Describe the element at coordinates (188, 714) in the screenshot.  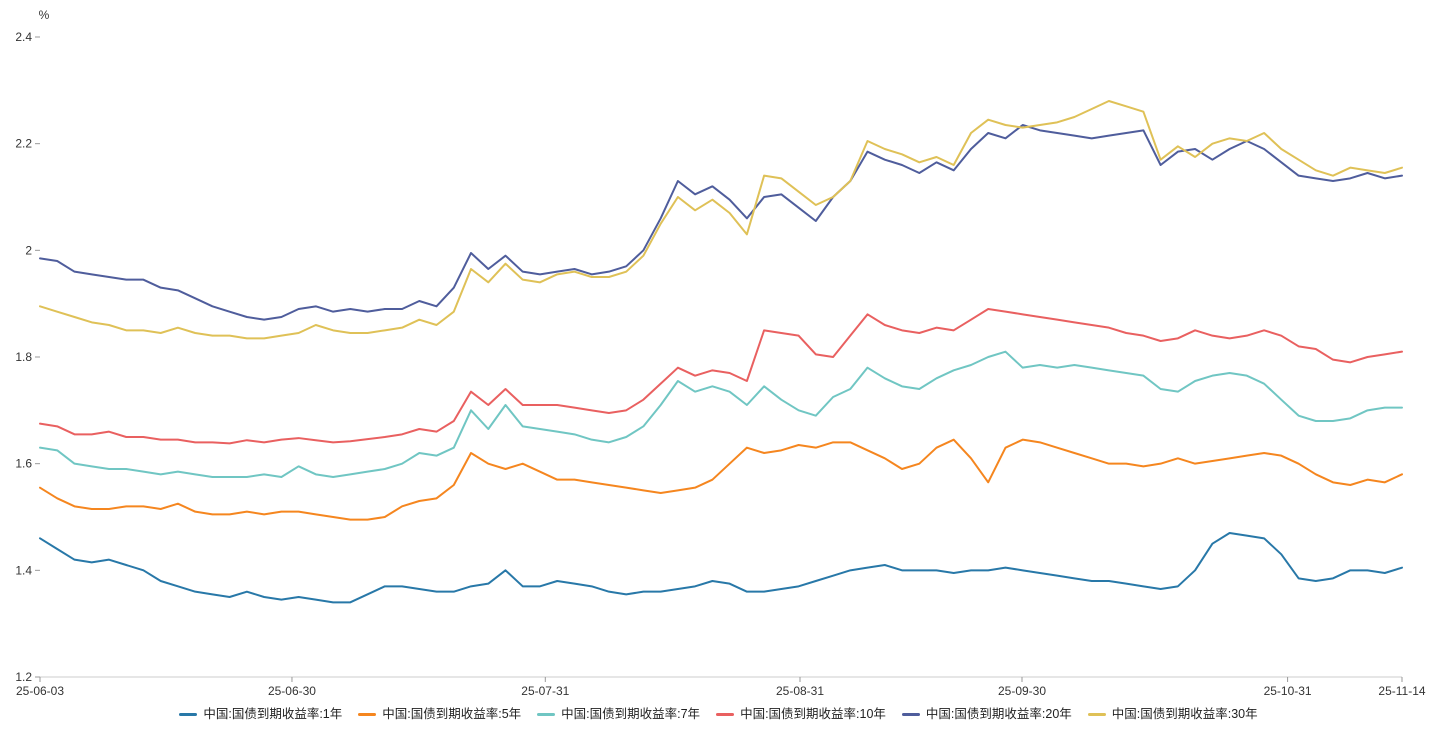
I see `legend-marker-1y` at that location.